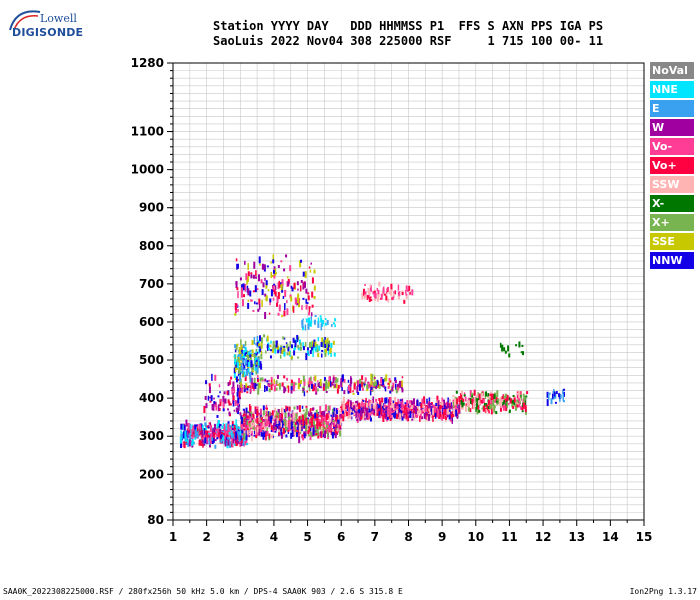 Image resolution: width=700 pixels, height=600 pixels. I want to click on legend-item-w: W, so click(672, 127).